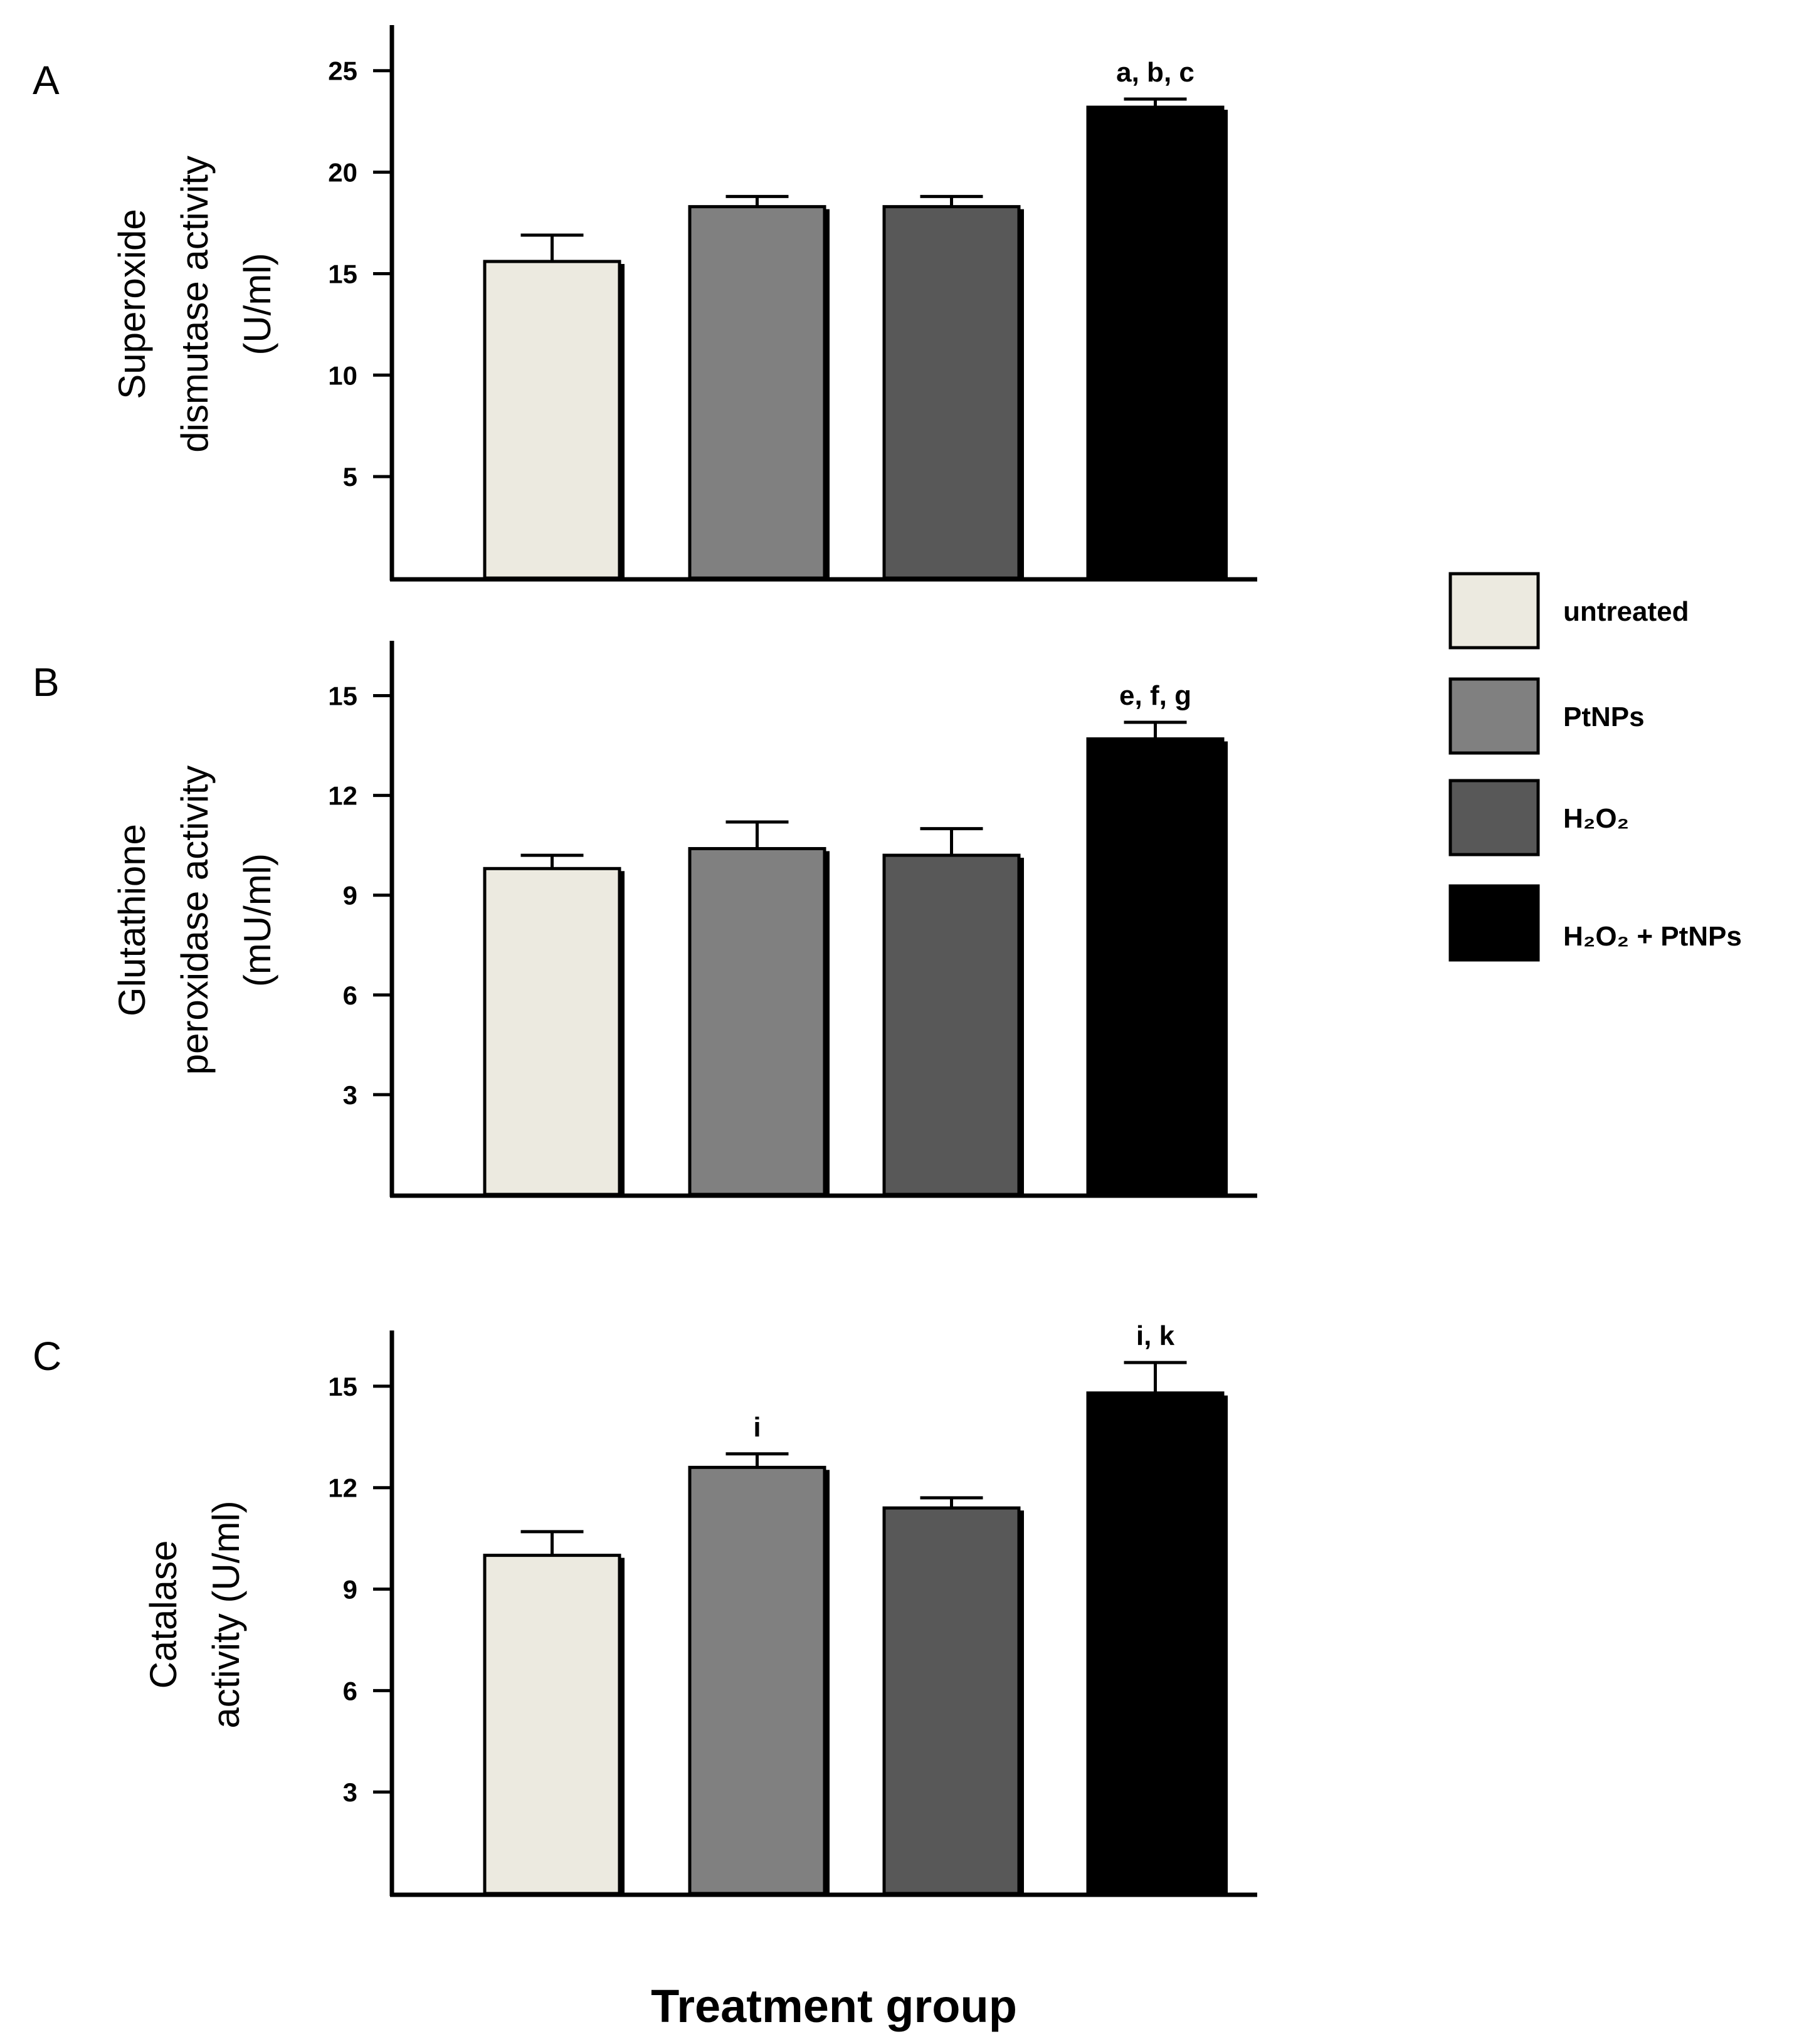  Describe the element at coordinates (1155, 696) in the screenshot. I see `significance-label: e, f, g` at that location.